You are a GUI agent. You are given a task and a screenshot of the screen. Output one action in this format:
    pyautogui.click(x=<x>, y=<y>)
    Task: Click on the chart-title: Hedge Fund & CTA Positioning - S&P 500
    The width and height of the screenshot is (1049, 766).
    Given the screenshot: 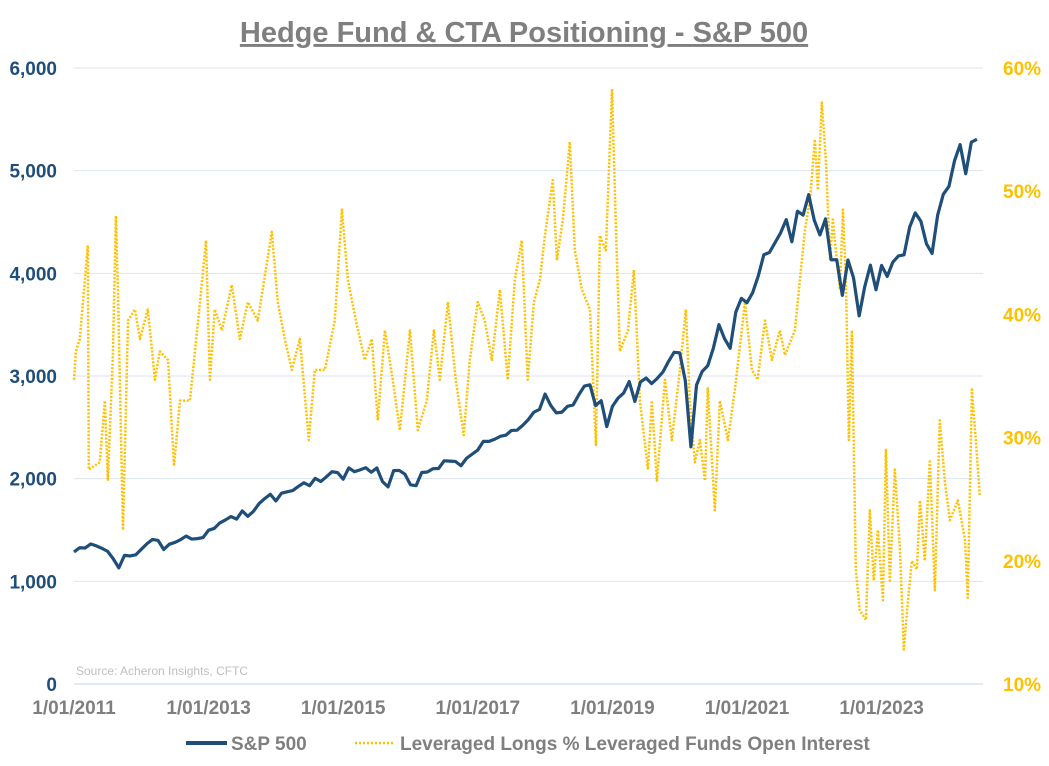 What is the action you would take?
    pyautogui.click(x=524, y=33)
    